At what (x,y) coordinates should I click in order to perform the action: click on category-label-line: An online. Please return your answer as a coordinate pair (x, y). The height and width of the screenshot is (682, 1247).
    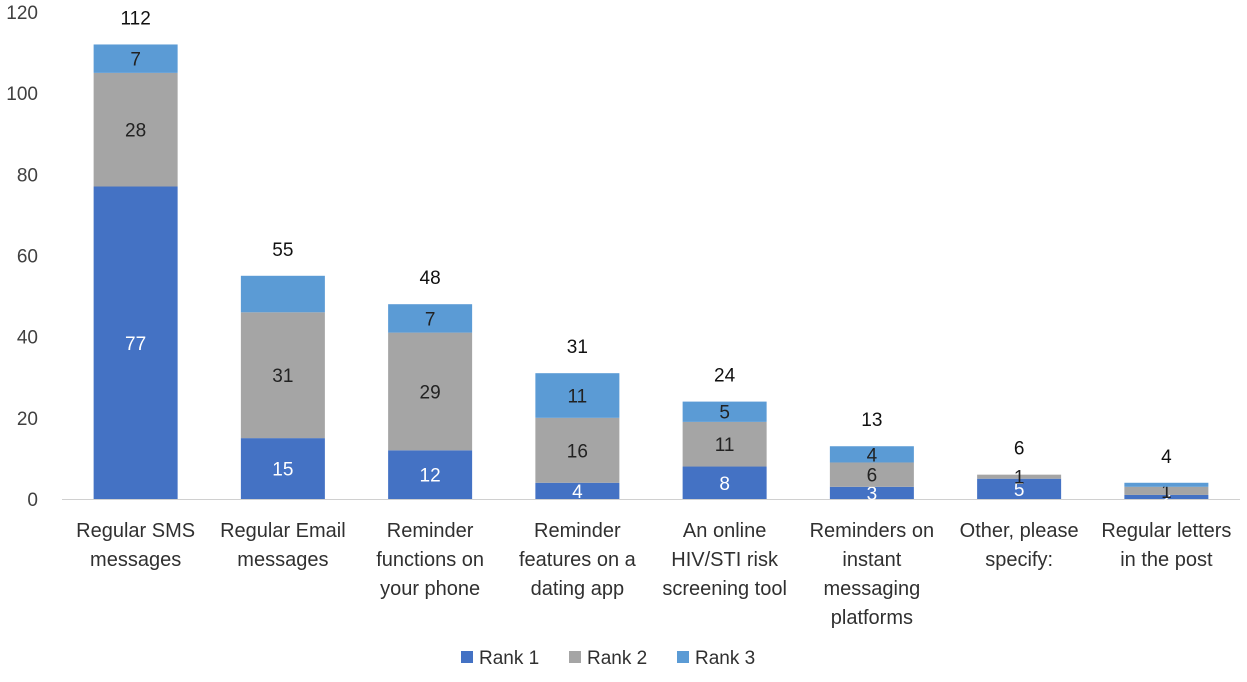
    Looking at the image, I should click on (724, 531).